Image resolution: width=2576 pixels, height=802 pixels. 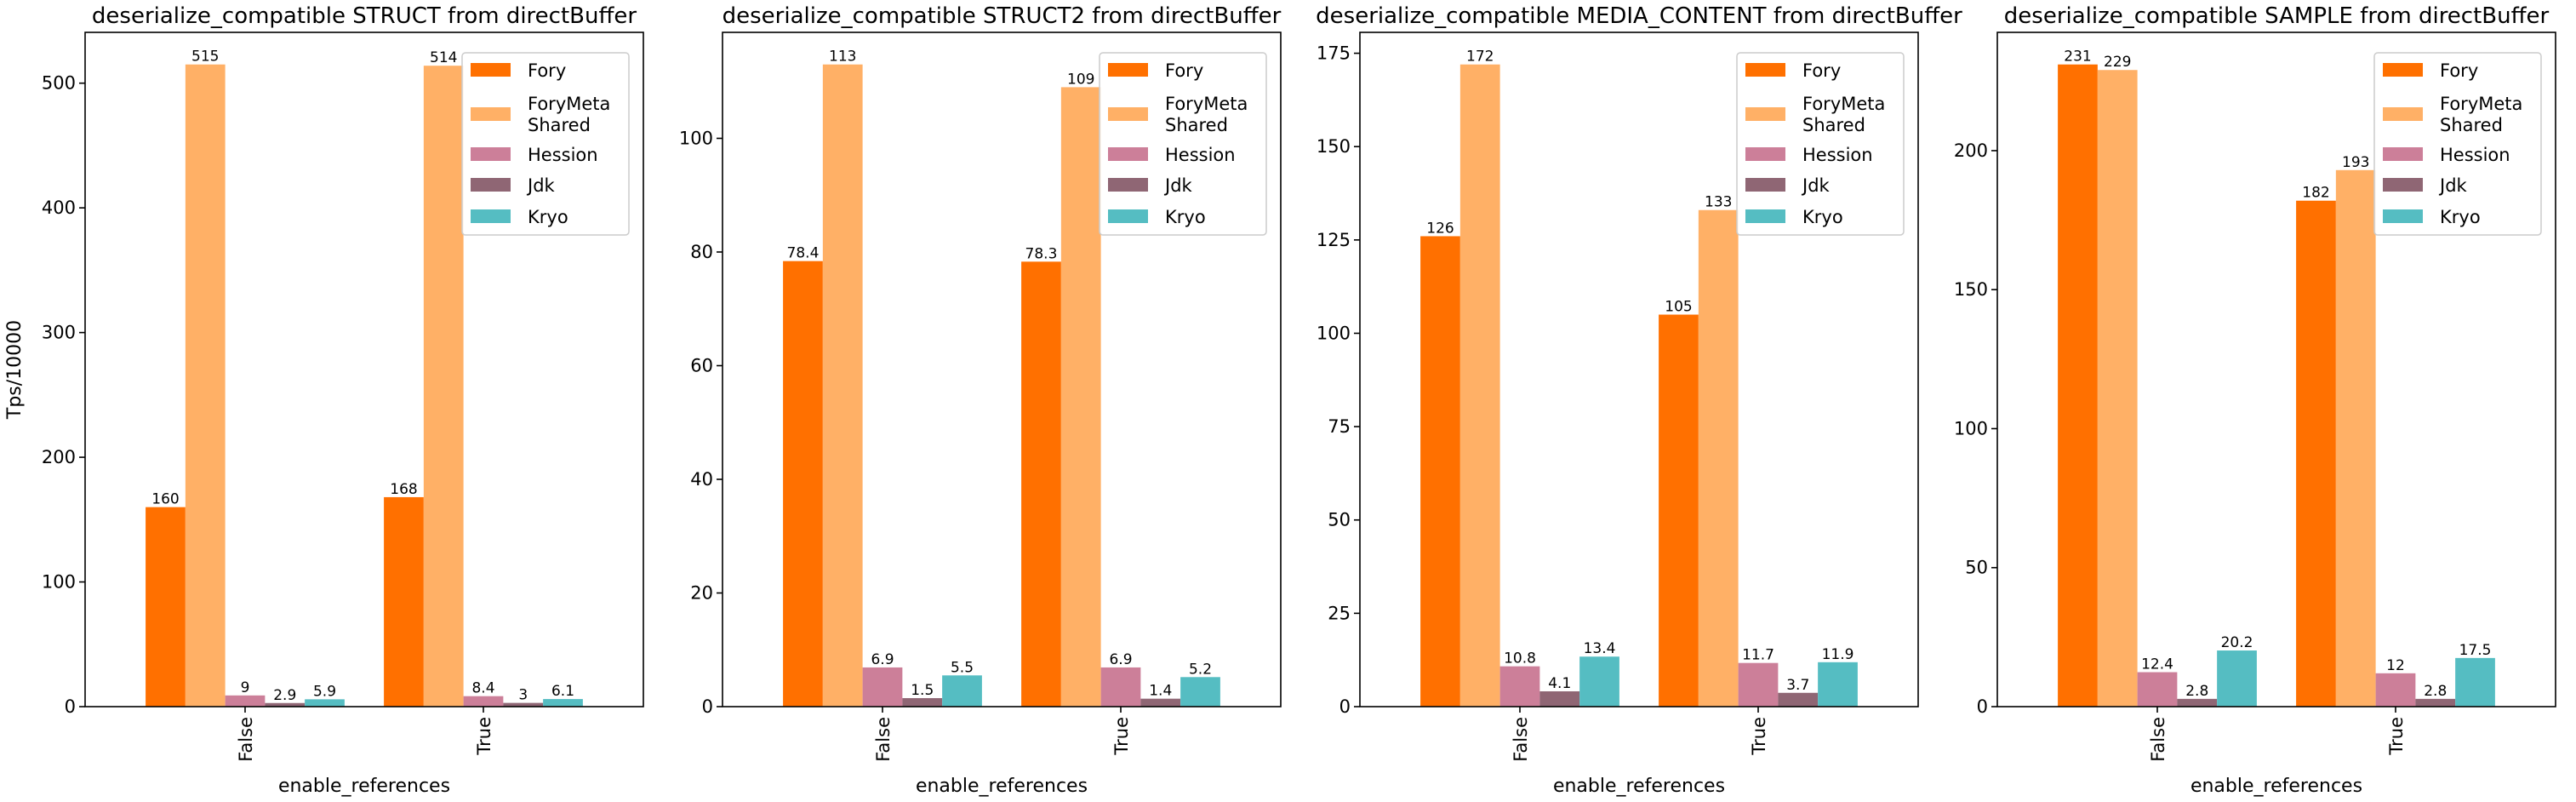 I want to click on bar-value-label: 11.7, so click(x=1758, y=655).